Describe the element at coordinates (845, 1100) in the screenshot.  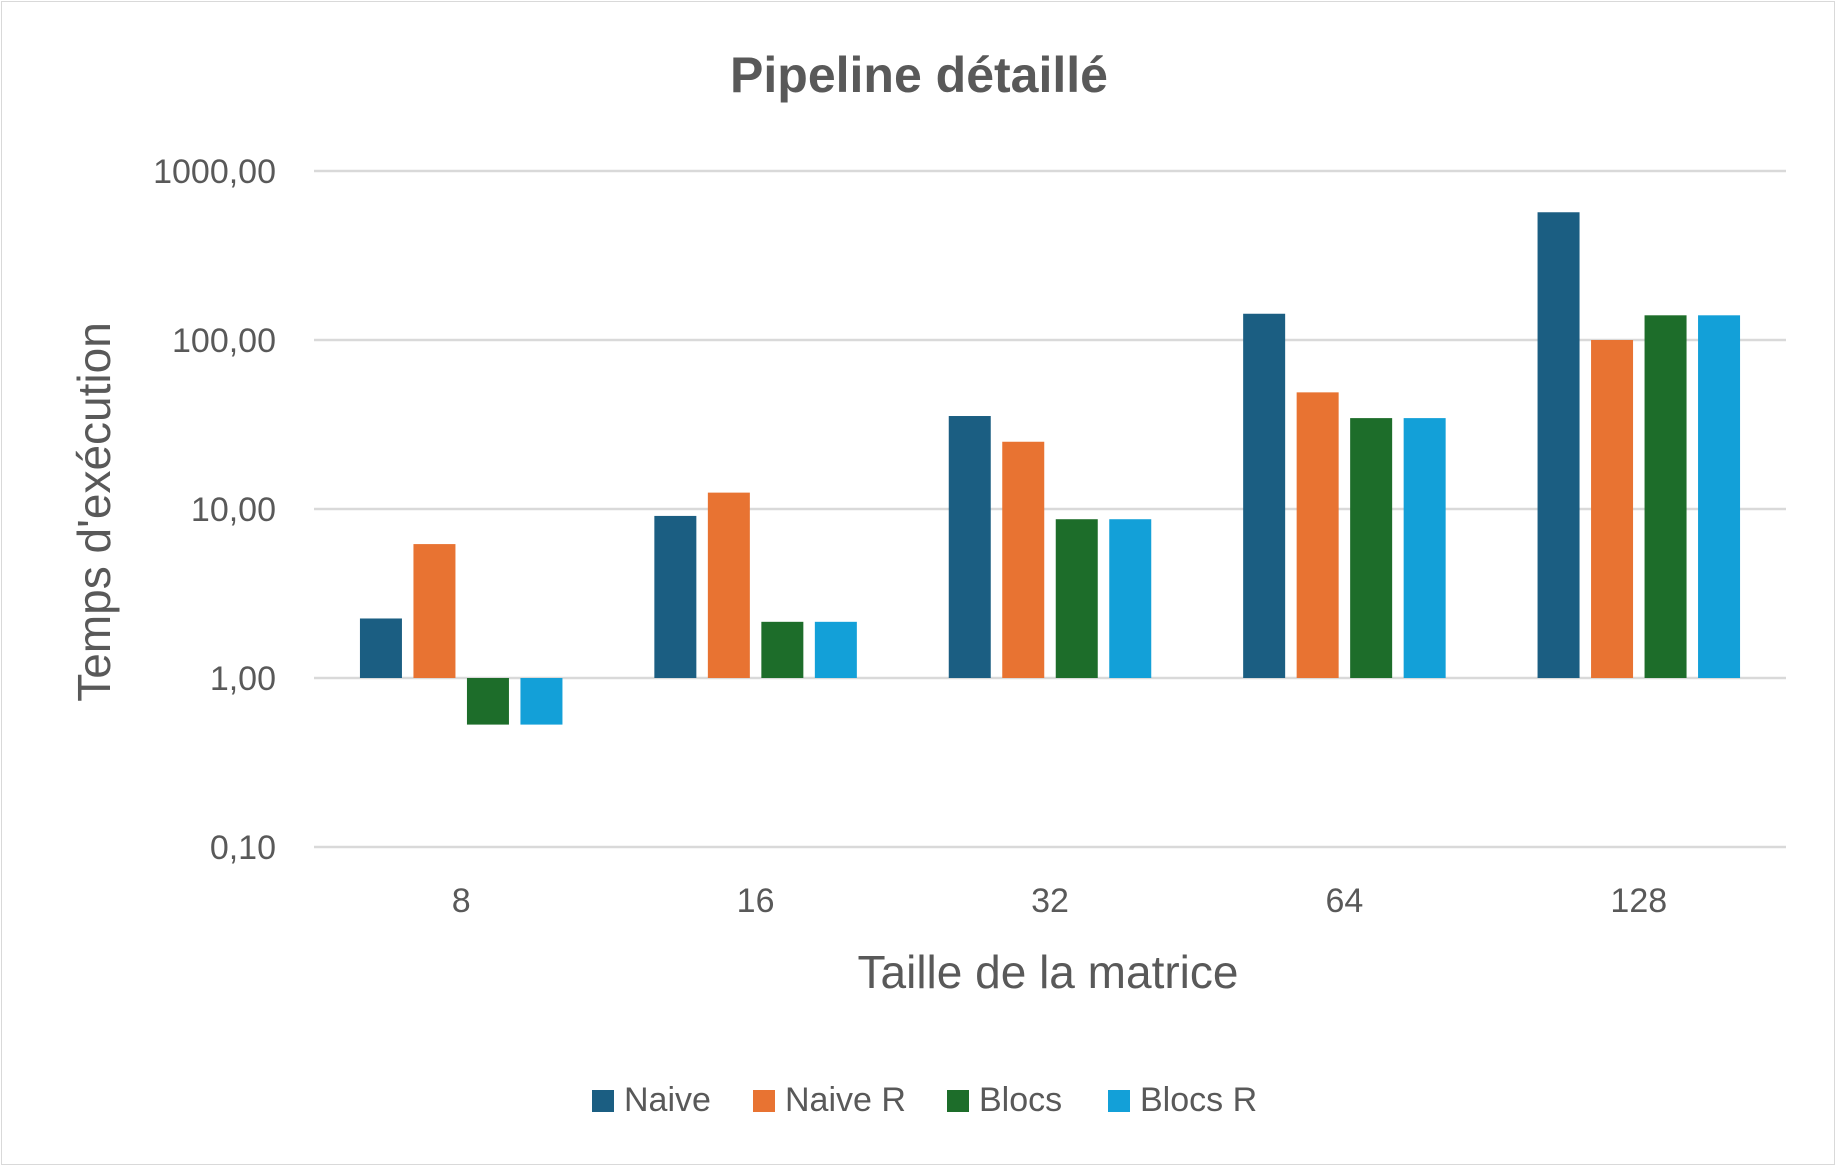
I see `legend-label: Naive R` at that location.